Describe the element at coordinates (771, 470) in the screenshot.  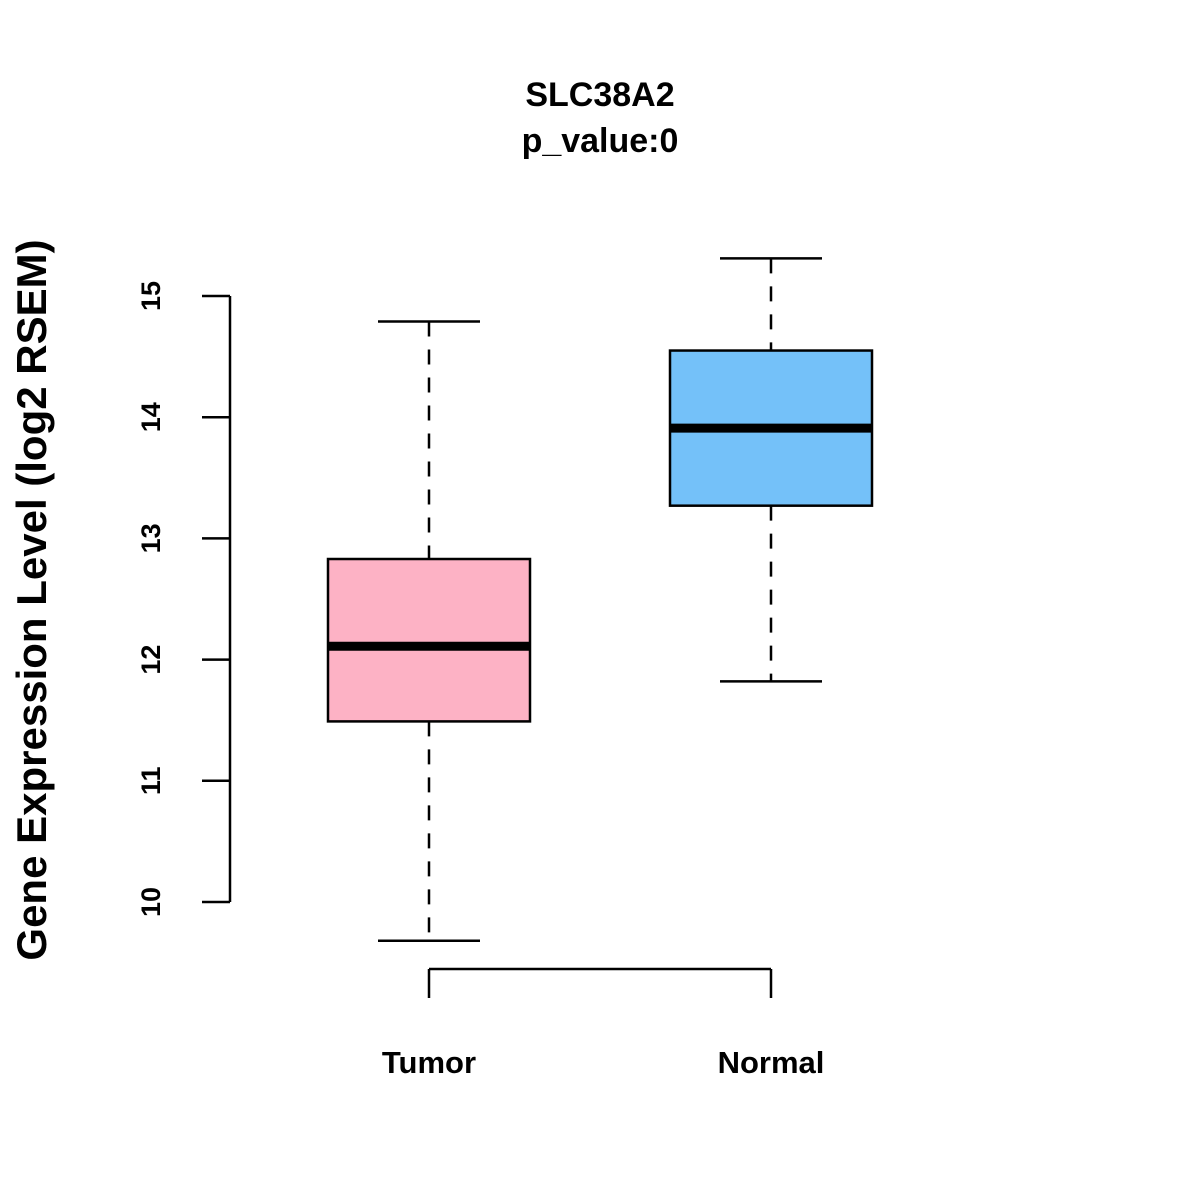
I see `box-normal` at that location.